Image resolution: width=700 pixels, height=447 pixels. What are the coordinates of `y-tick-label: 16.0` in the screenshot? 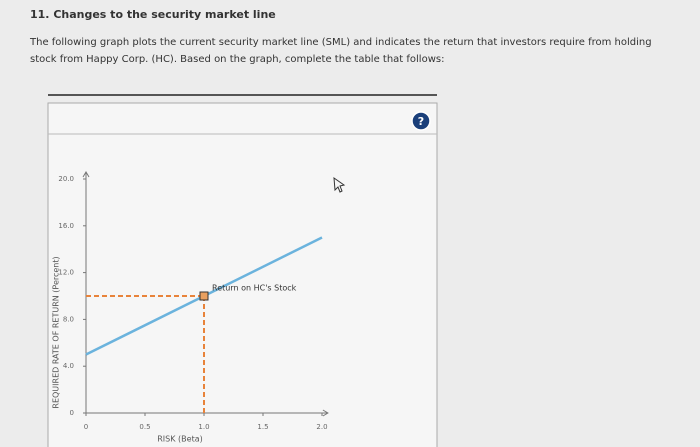 It's located at (66, 226).